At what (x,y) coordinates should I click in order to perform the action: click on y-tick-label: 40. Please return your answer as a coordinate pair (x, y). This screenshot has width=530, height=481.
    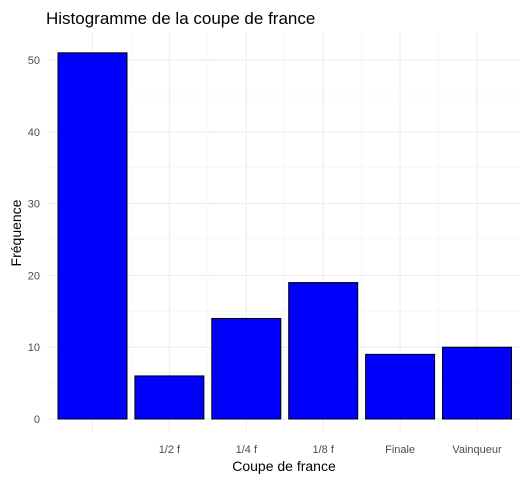
    Looking at the image, I should click on (34, 133).